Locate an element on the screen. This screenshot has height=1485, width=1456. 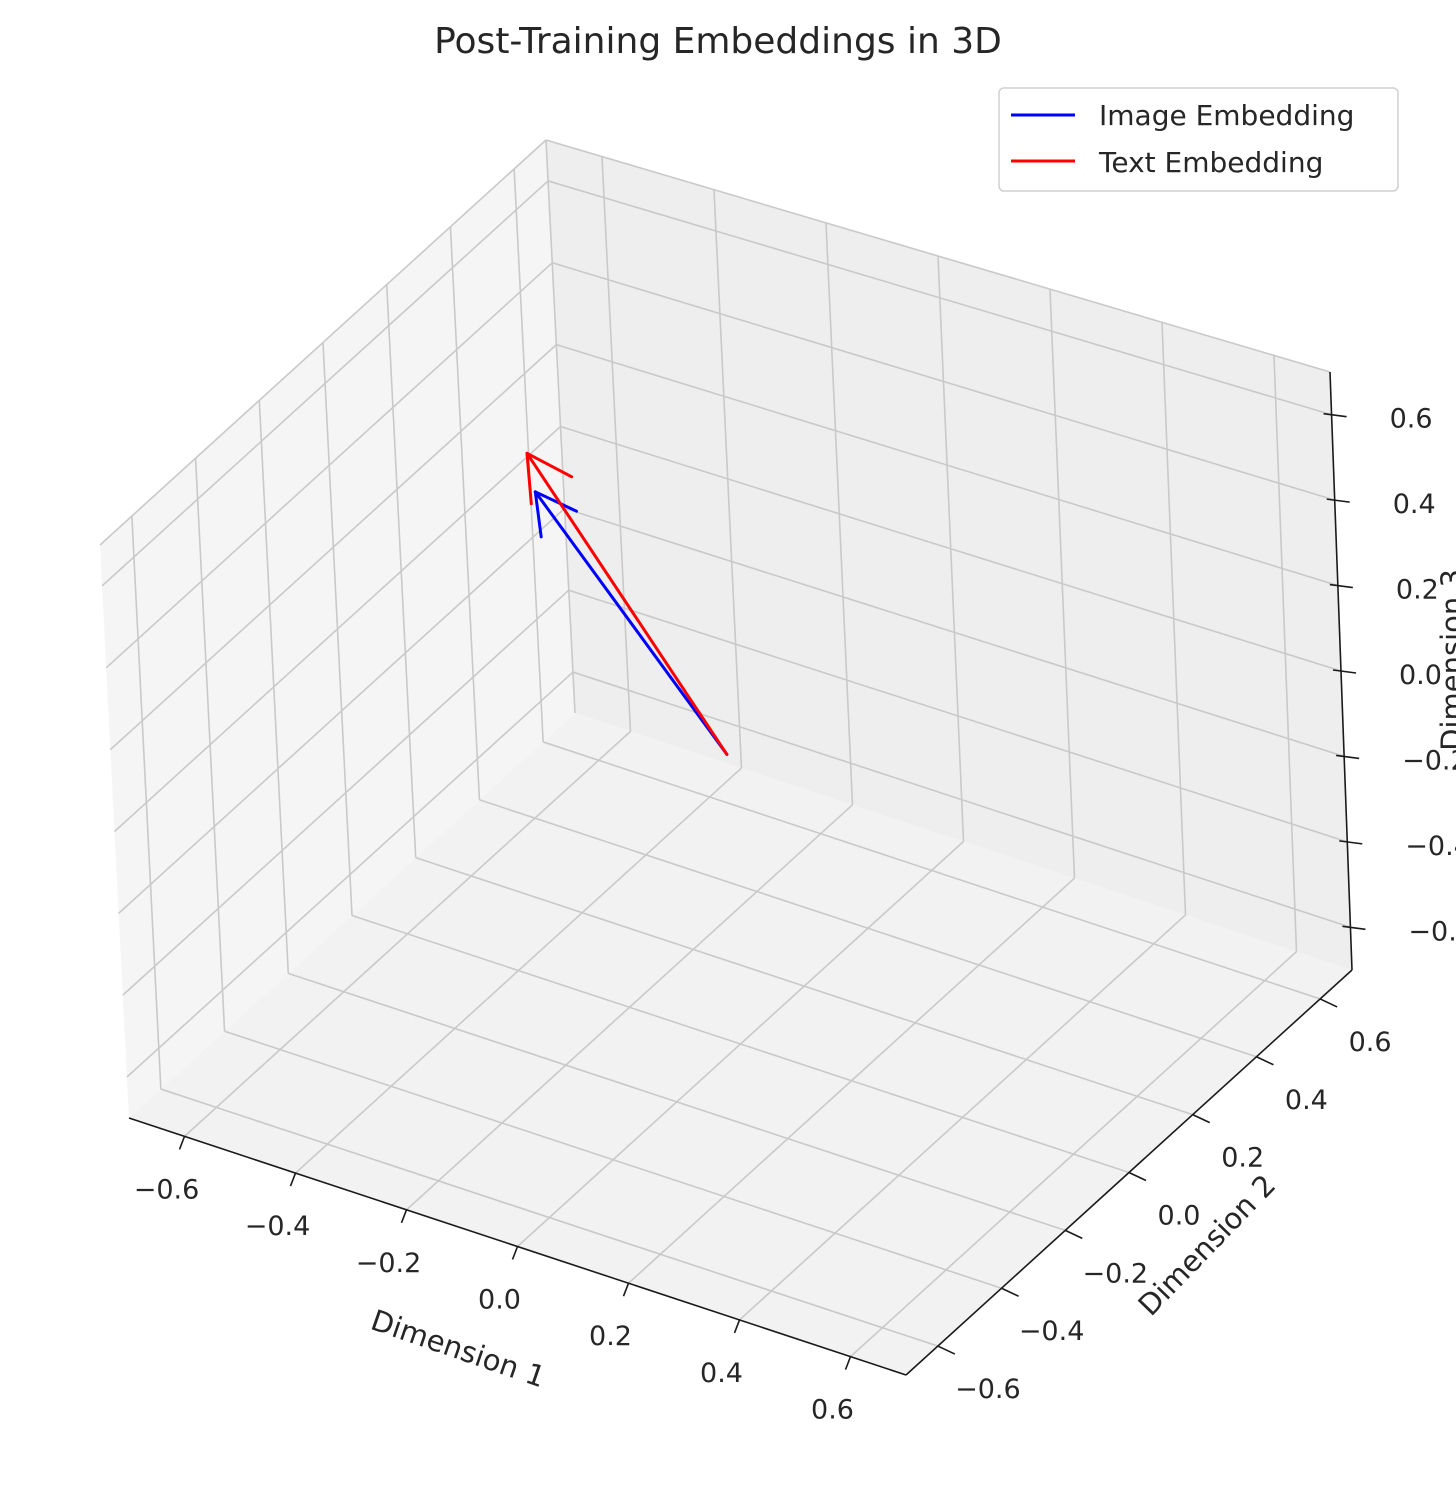
x-tick-label: −0.4 is located at coordinates (278, 1226).